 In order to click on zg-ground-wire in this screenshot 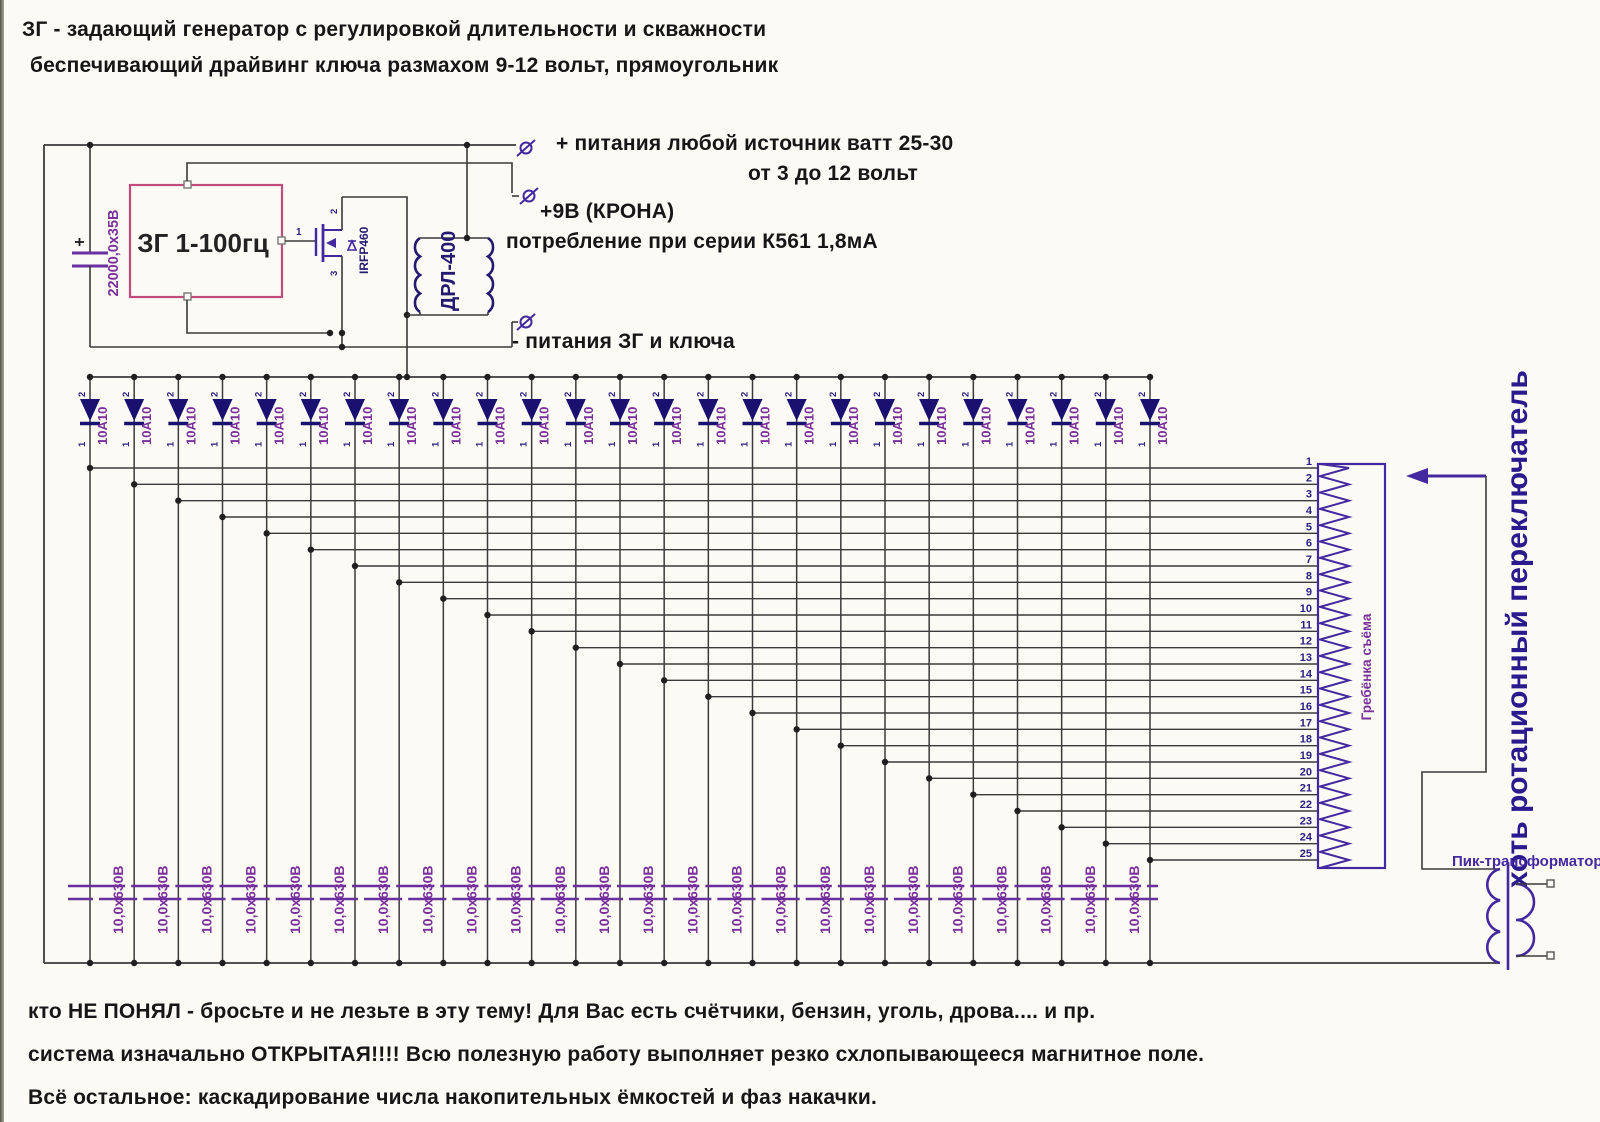, I will do `click(258, 317)`.